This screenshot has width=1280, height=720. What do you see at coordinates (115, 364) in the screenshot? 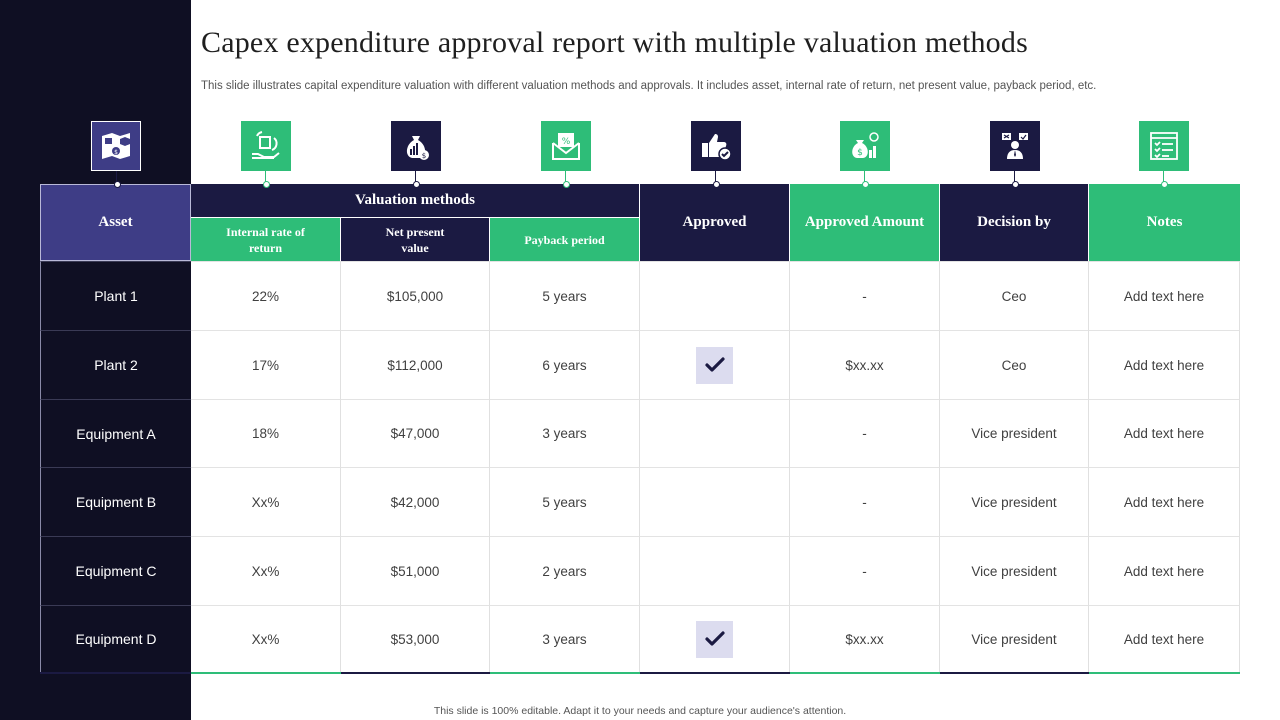
I see `asset-cell: Plant 2` at bounding box center [115, 364].